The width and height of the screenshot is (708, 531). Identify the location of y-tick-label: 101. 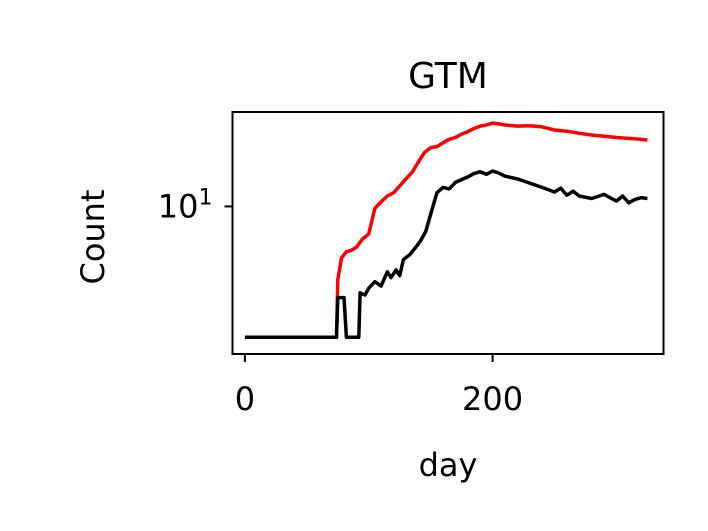
(185, 205).